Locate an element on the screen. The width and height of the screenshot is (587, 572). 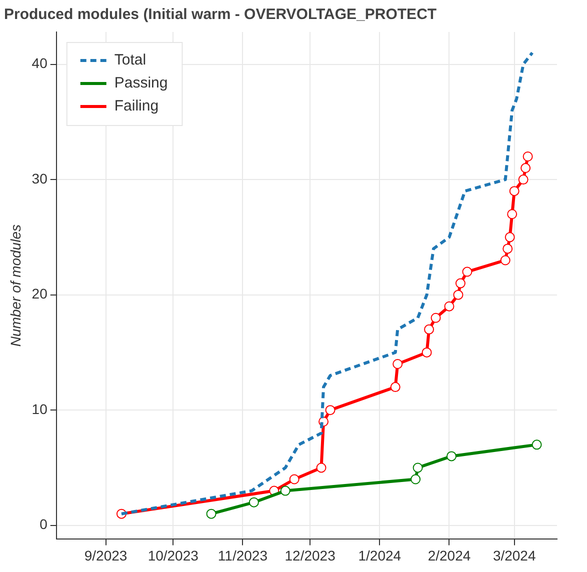
chart-title: Produced modules (Initial warm - OVERVOLTAGE_PROTECT is located at coordinates (220, 15).